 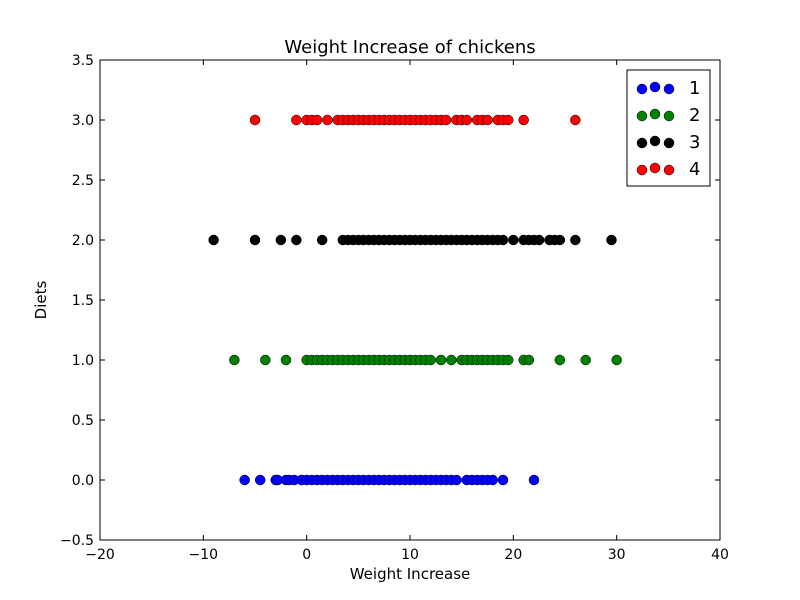 What do you see at coordinates (694, 88) in the screenshot?
I see `legend-label-1: 1` at bounding box center [694, 88].